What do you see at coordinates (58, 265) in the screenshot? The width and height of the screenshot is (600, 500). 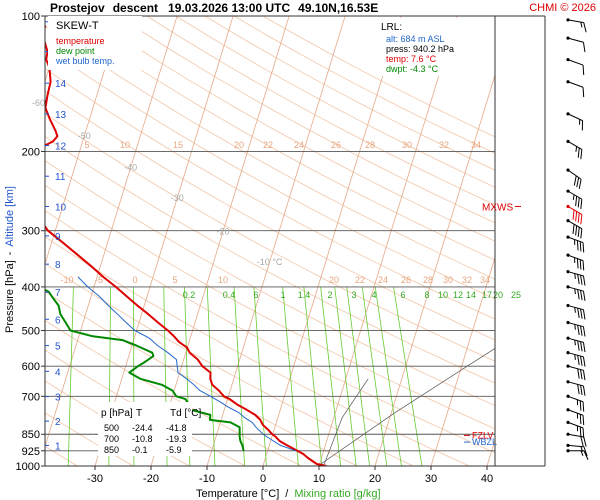 I see `altitude-tick-label: 8` at bounding box center [58, 265].